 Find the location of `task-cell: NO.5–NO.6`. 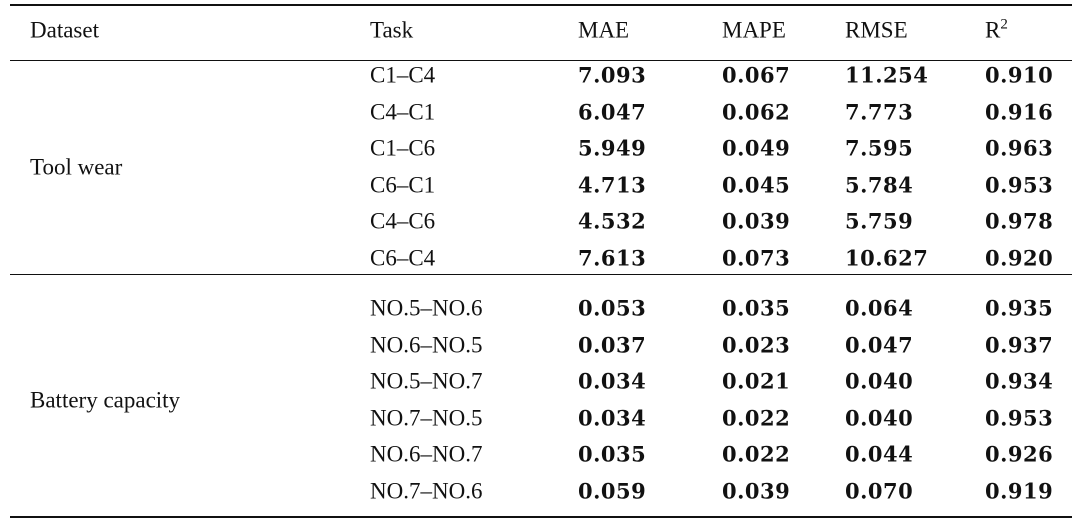

task-cell: NO.5–NO.6 is located at coordinates (426, 308).